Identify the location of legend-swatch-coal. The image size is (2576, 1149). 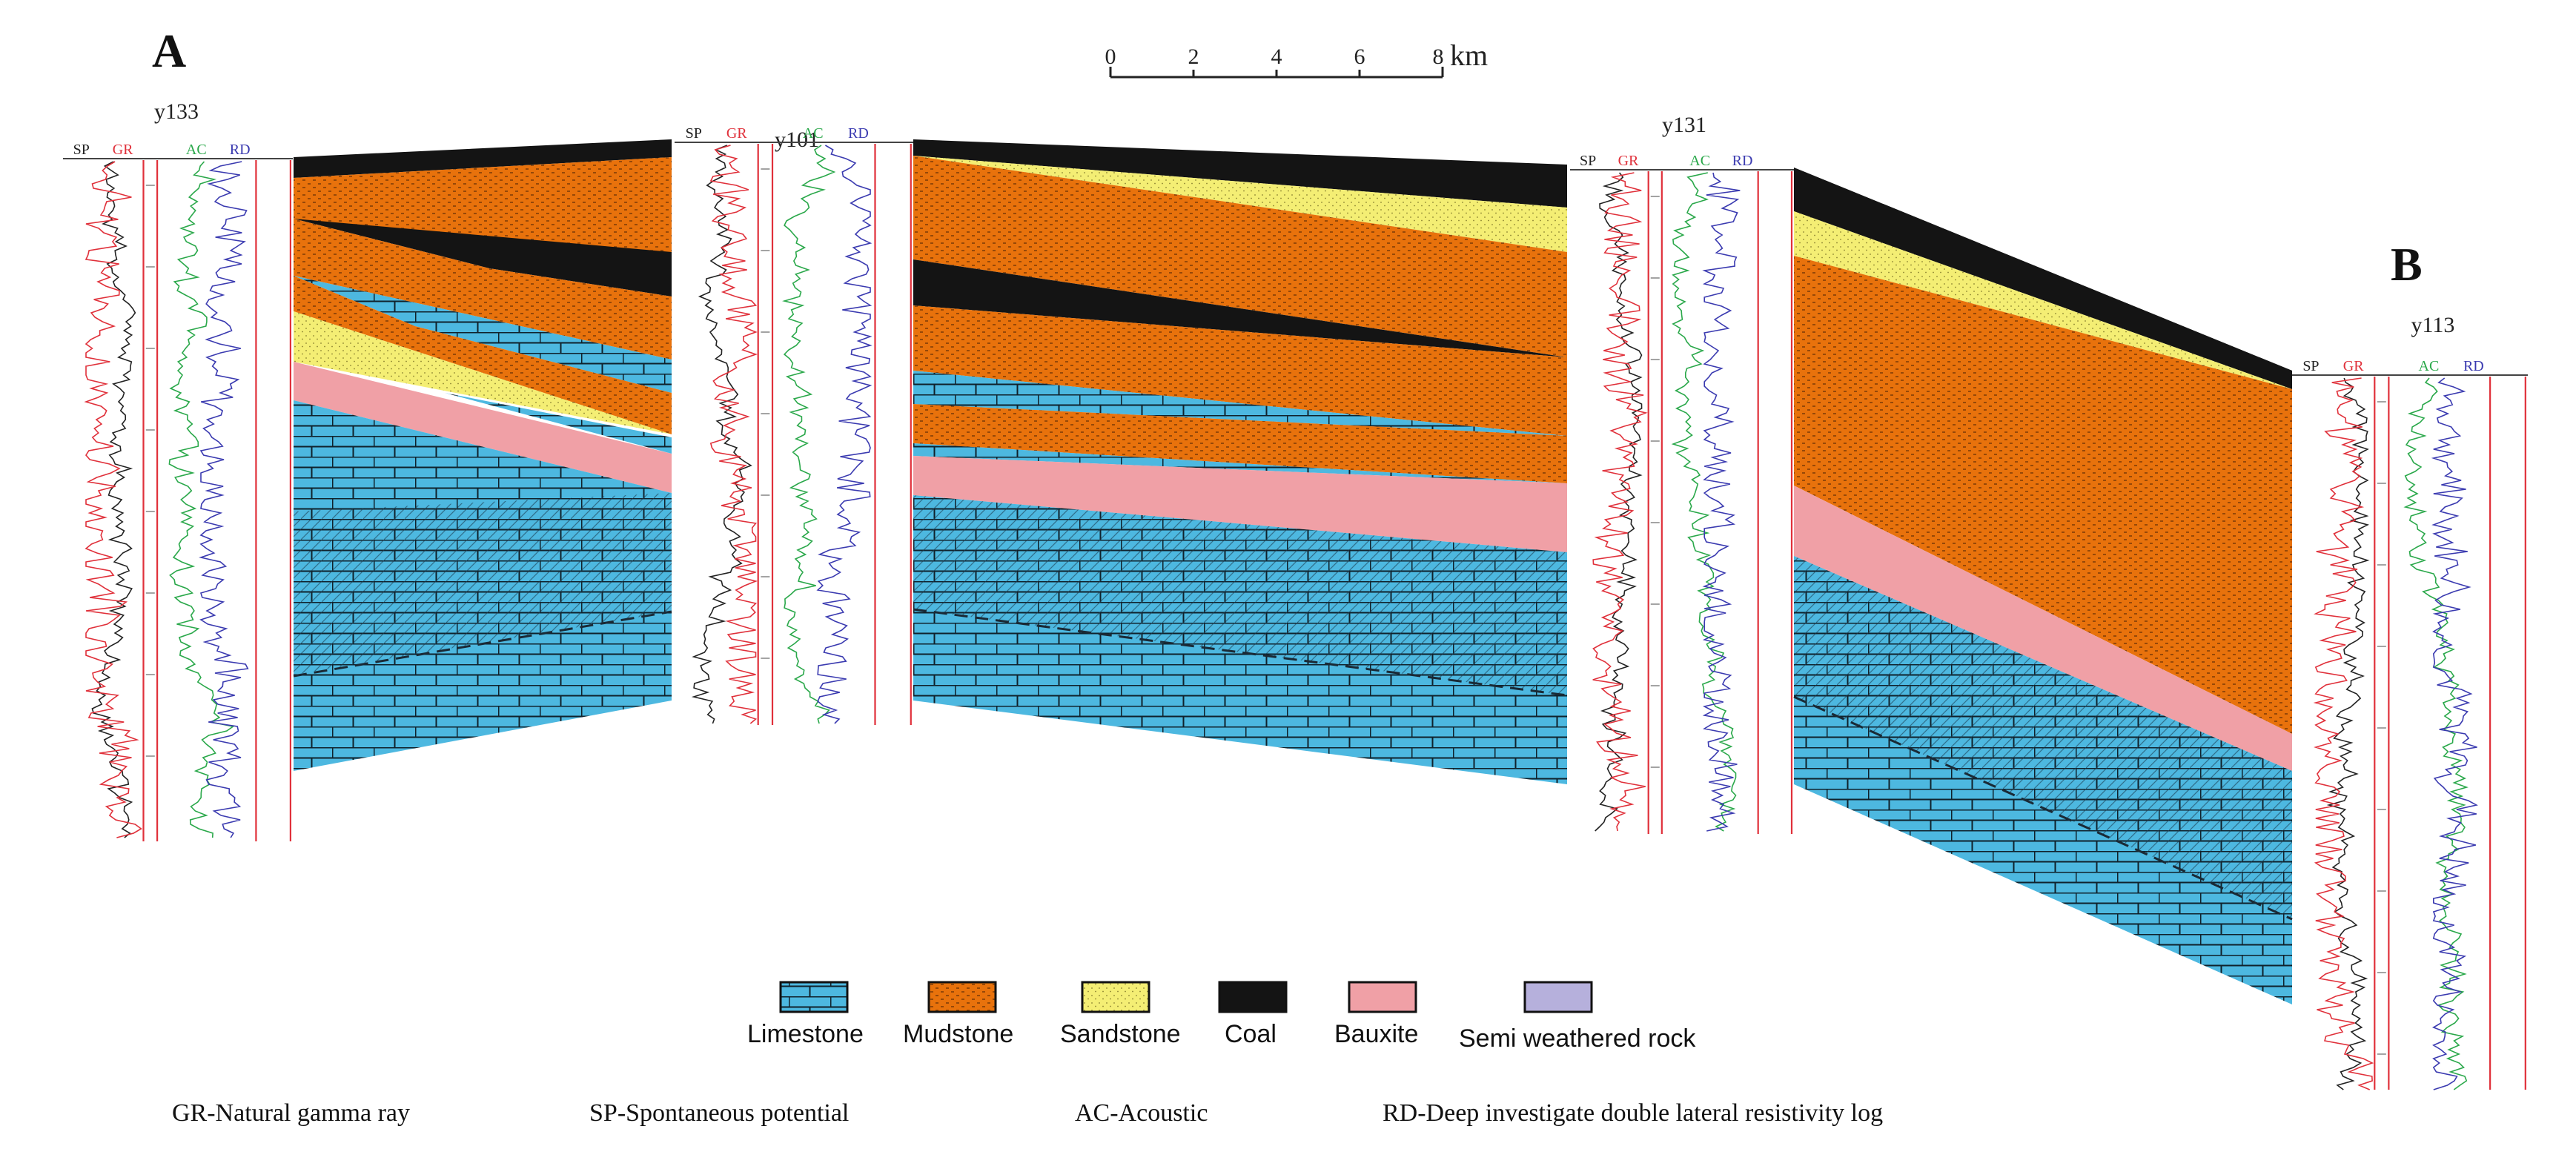
(1253, 997).